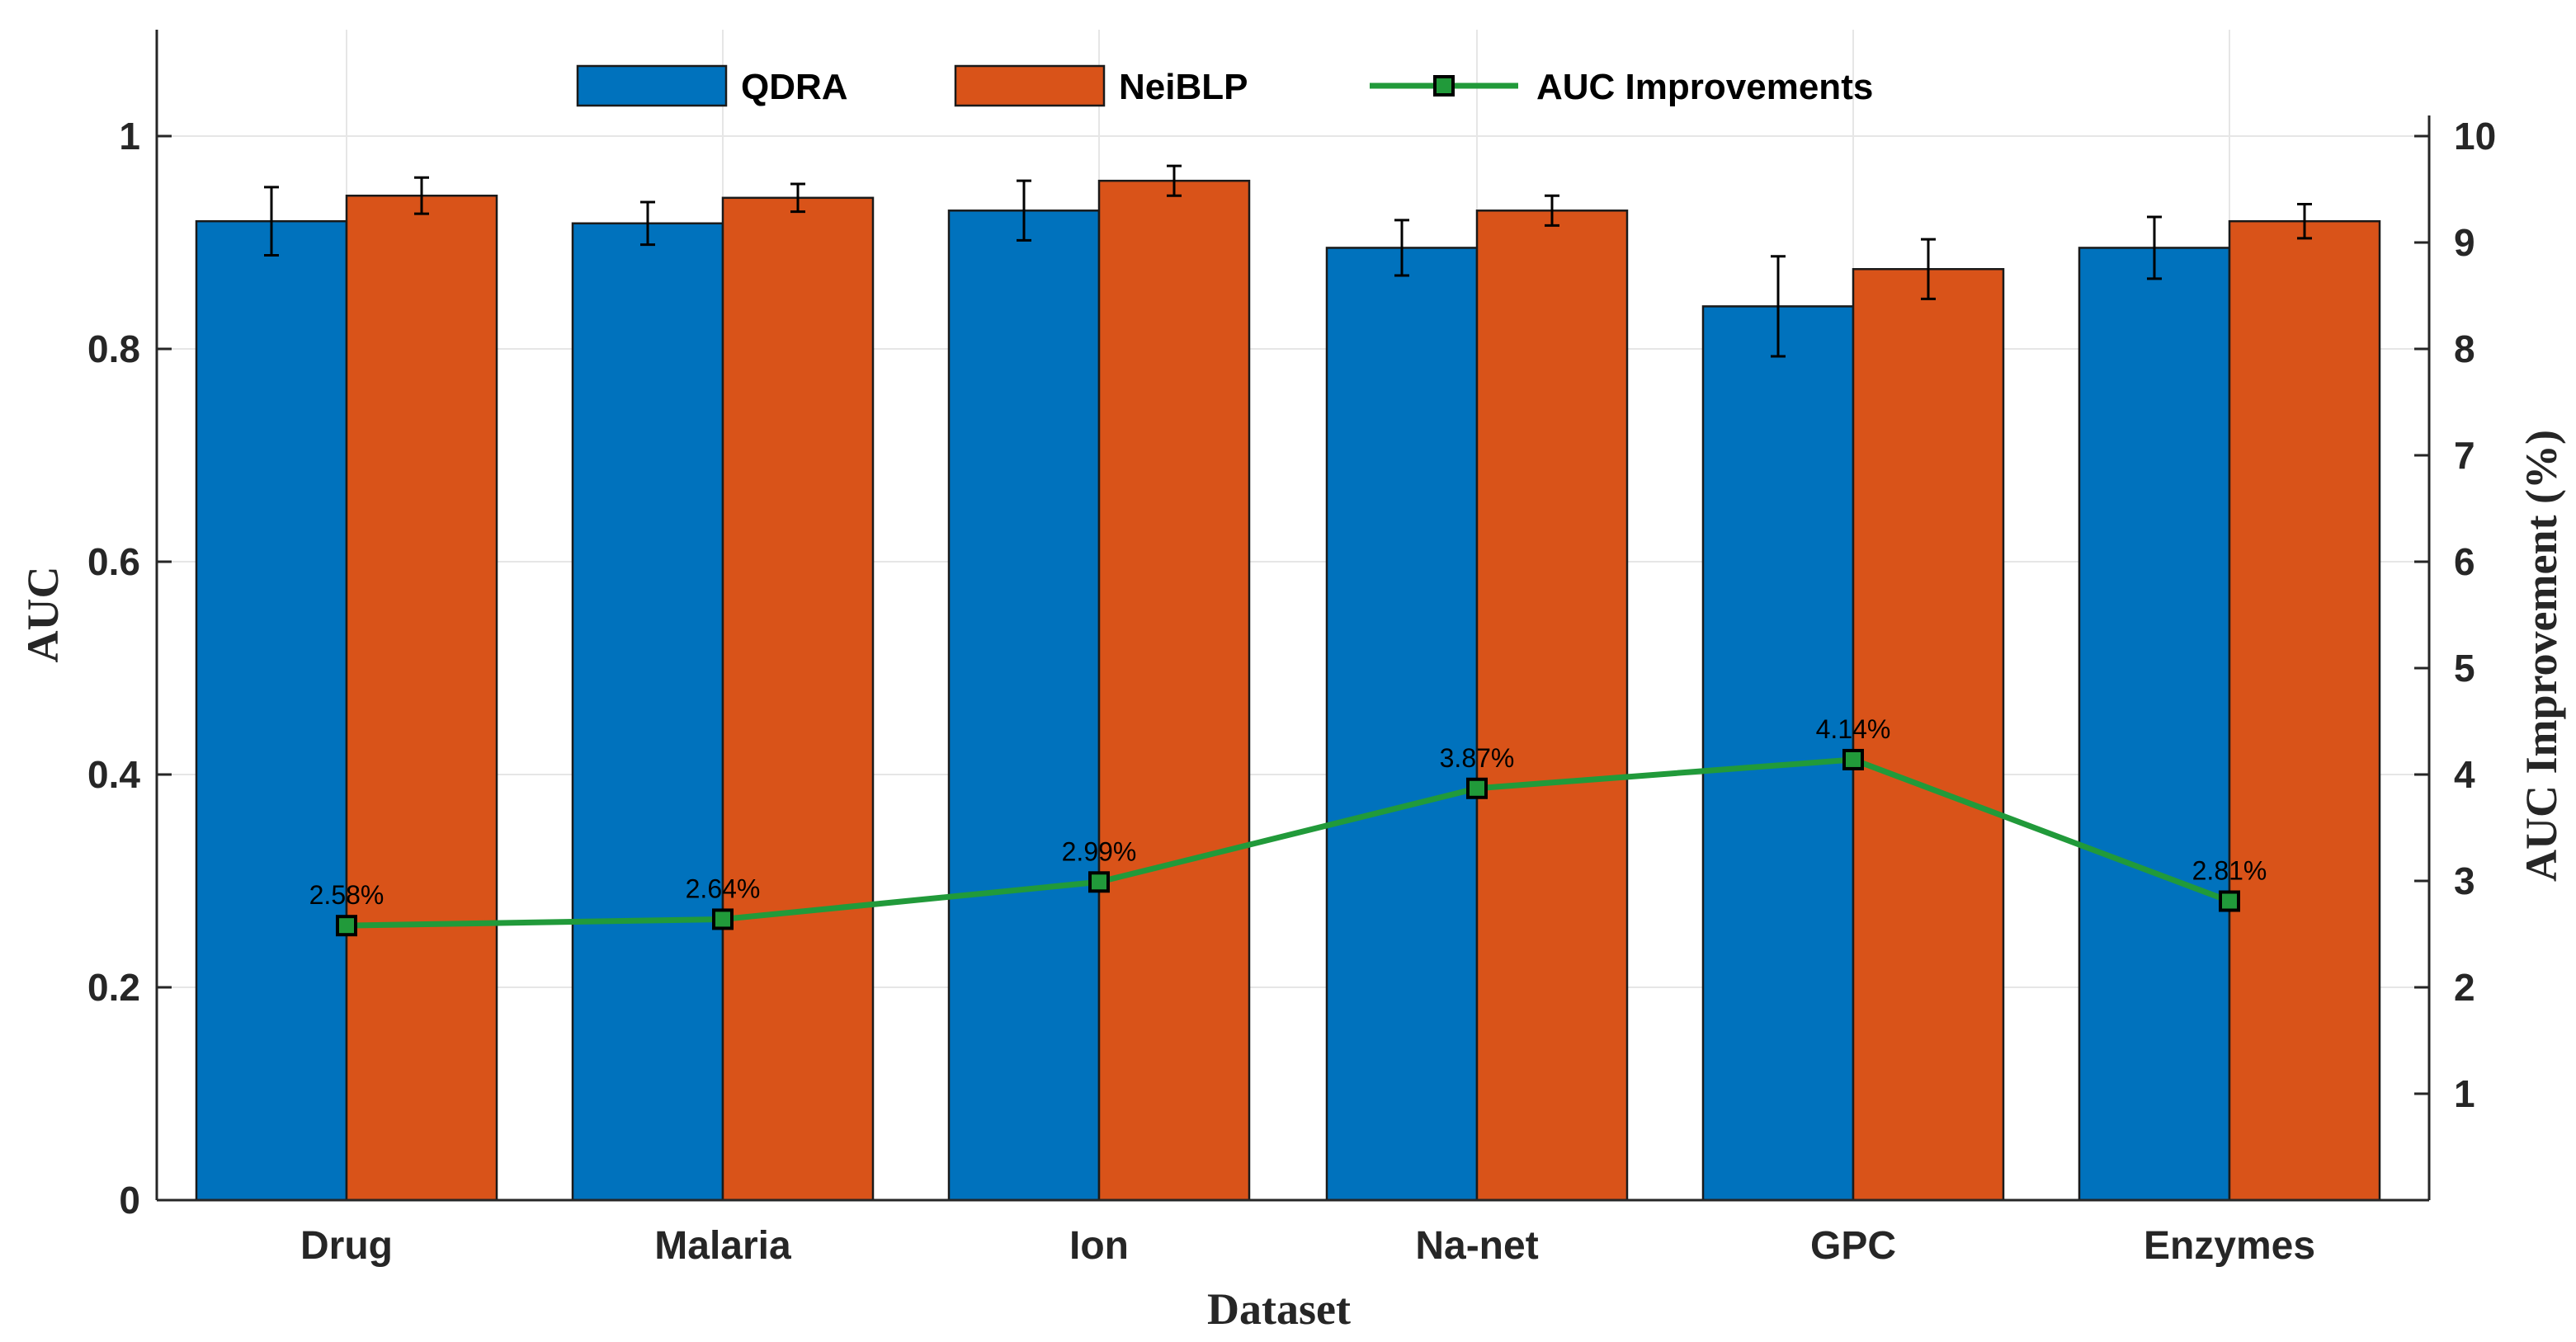  What do you see at coordinates (2154, 724) in the screenshot?
I see `bar-qdra-enzymes` at bounding box center [2154, 724].